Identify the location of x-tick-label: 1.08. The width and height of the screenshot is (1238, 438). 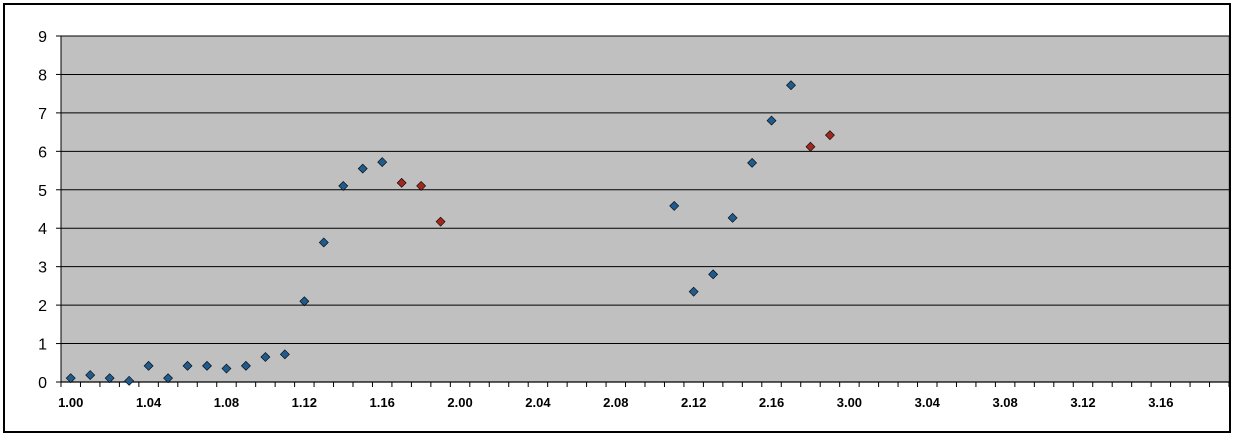
(226, 402).